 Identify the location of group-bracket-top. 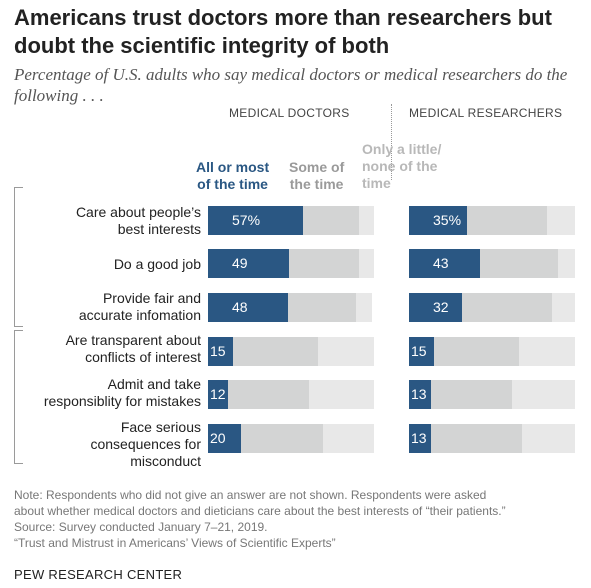
(18, 257).